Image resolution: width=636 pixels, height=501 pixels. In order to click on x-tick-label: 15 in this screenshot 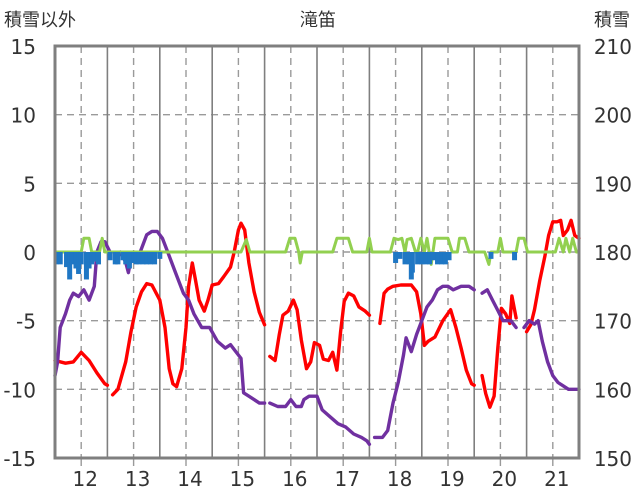, I will do `click(242, 479)`.